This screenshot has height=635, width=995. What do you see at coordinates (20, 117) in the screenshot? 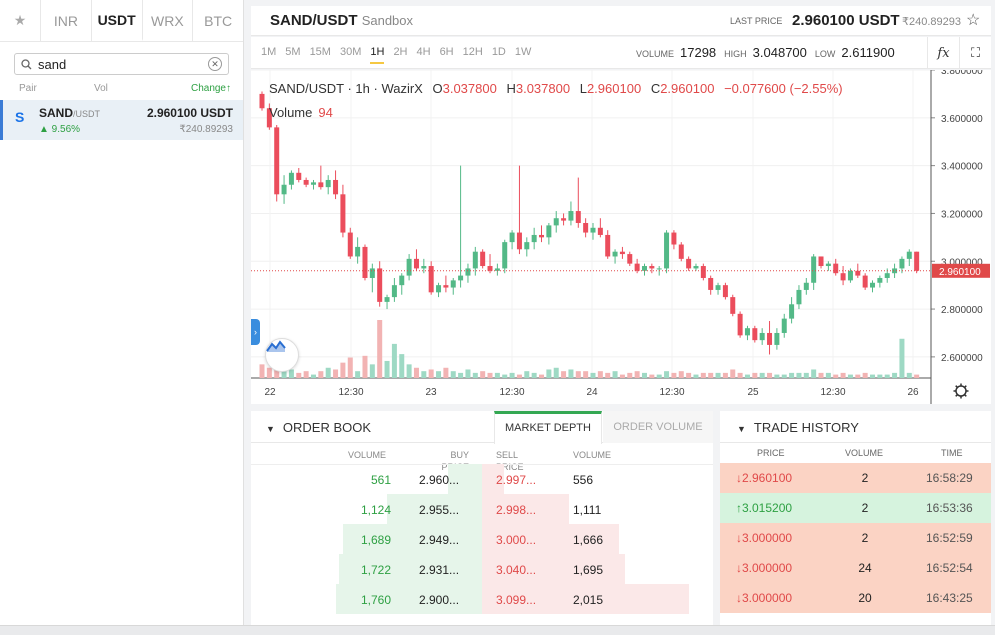
I see `sand-logo-icon: S` at bounding box center [20, 117].